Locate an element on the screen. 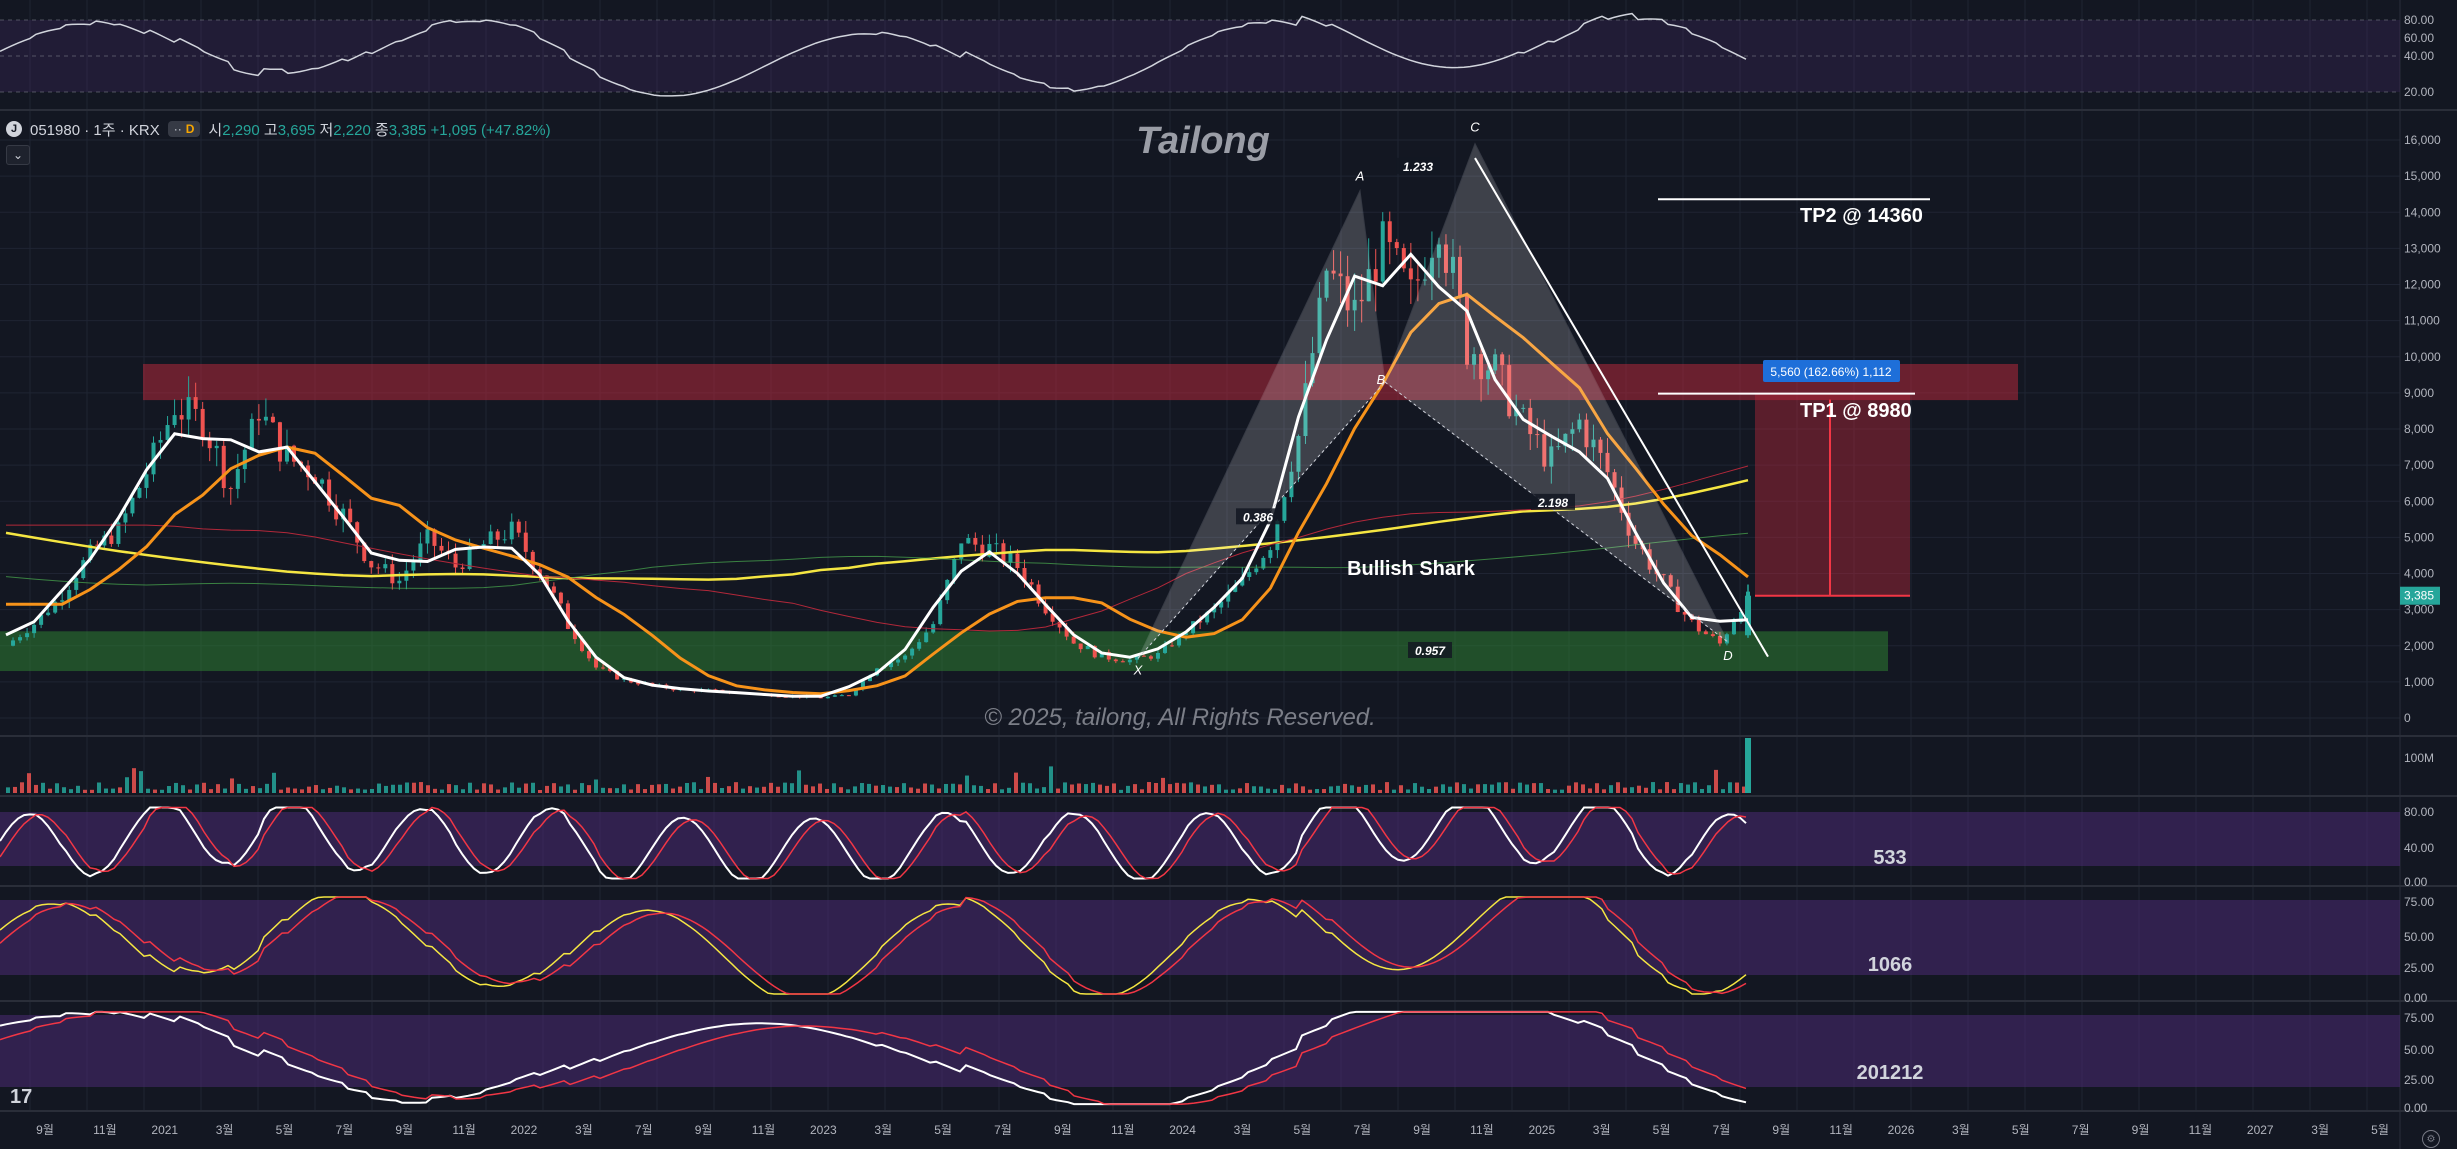 This screenshot has width=2457, height=1149. stoch-axis-label: 50.00 is located at coordinates (2419, 937).